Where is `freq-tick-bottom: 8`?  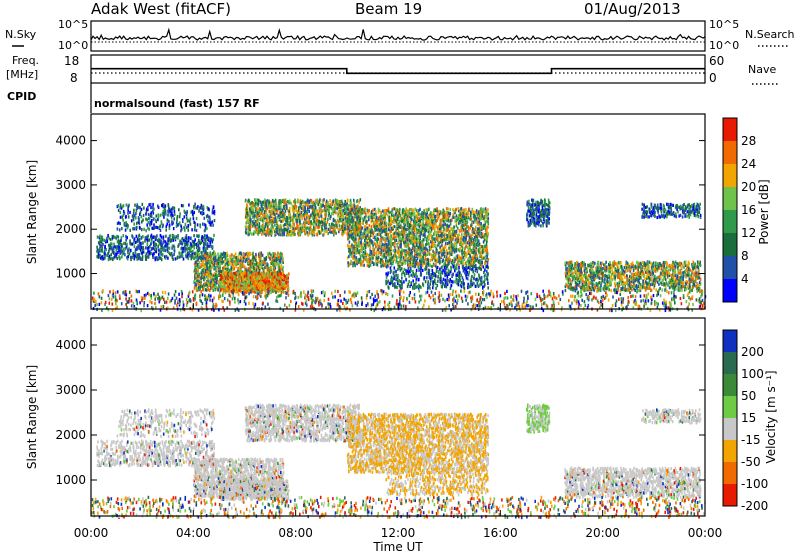 freq-tick-bottom: 8 is located at coordinates (74, 78).